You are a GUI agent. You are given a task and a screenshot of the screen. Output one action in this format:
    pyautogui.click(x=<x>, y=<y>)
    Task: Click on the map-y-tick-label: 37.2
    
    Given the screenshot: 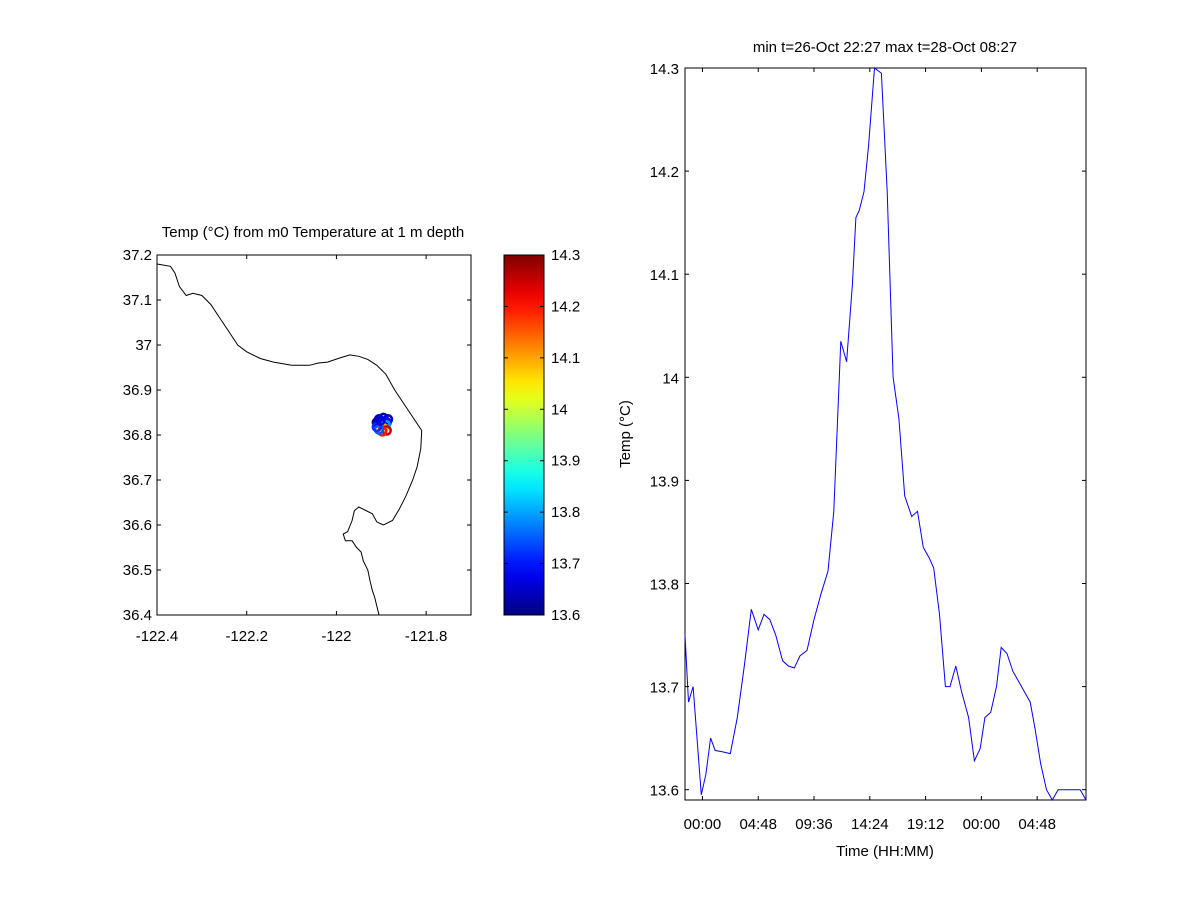 What is the action you would take?
    pyautogui.click(x=137, y=255)
    